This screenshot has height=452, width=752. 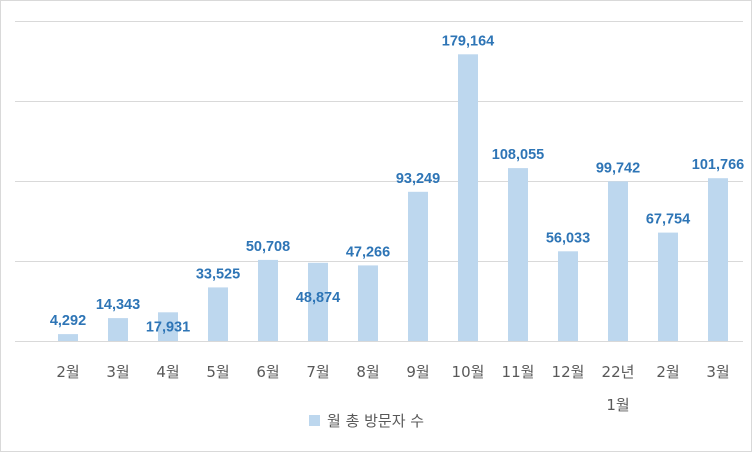 What do you see at coordinates (318, 298) in the screenshot?
I see `data-label-5: 48,874` at bounding box center [318, 298].